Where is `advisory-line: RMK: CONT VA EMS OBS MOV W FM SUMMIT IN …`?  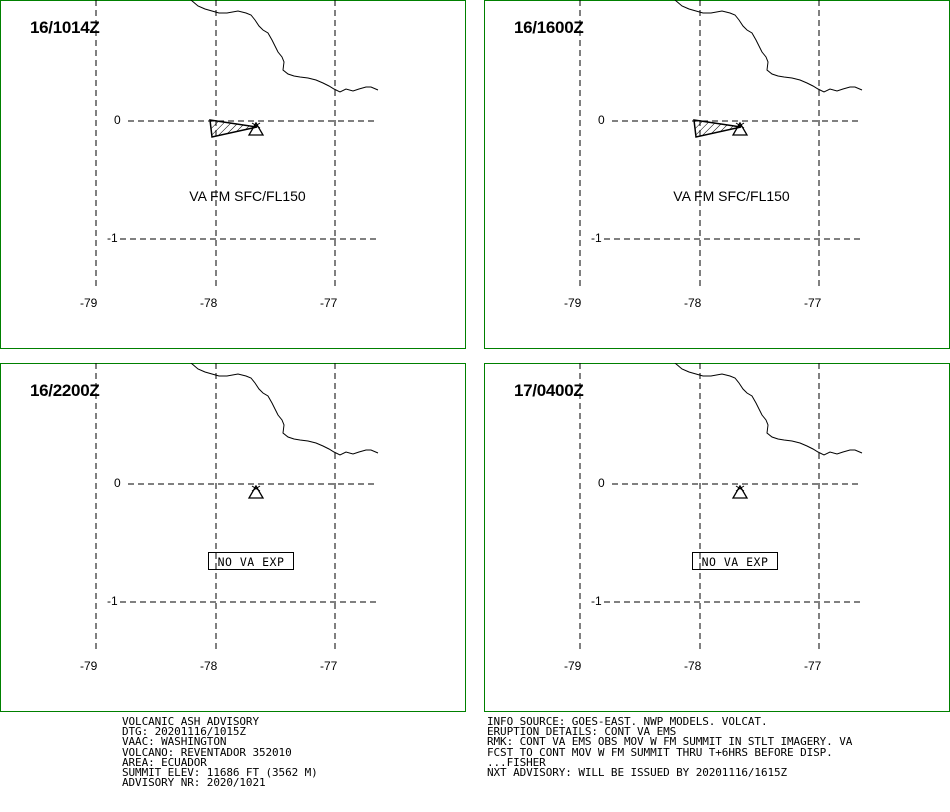 advisory-line: RMK: CONT VA EMS OBS MOV W FM SUMMIT IN … is located at coordinates (670, 742).